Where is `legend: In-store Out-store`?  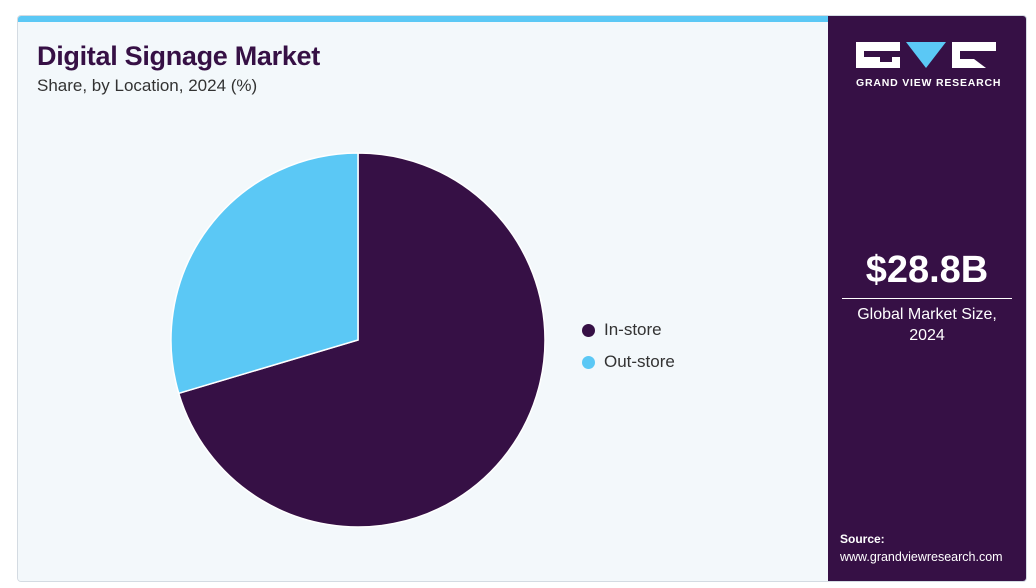
legend: In-store Out-store is located at coordinates (628, 346).